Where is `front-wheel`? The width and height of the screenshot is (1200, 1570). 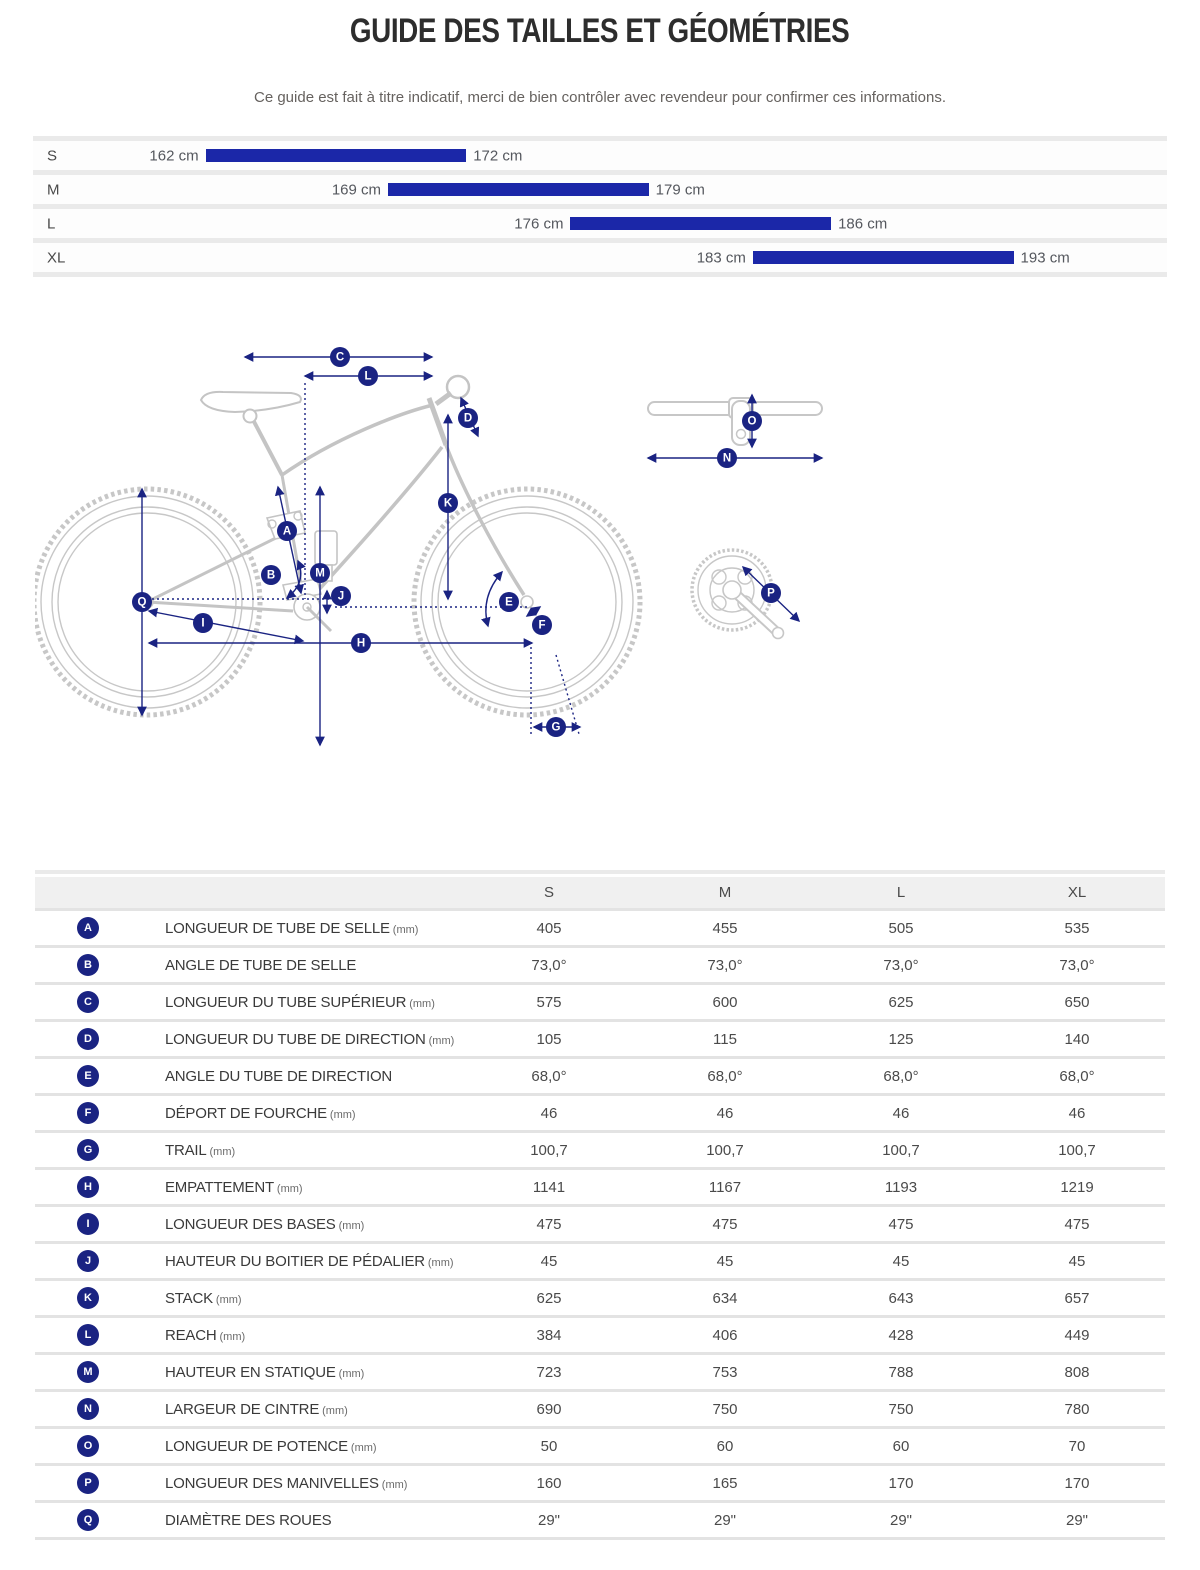 front-wheel is located at coordinates (527, 602).